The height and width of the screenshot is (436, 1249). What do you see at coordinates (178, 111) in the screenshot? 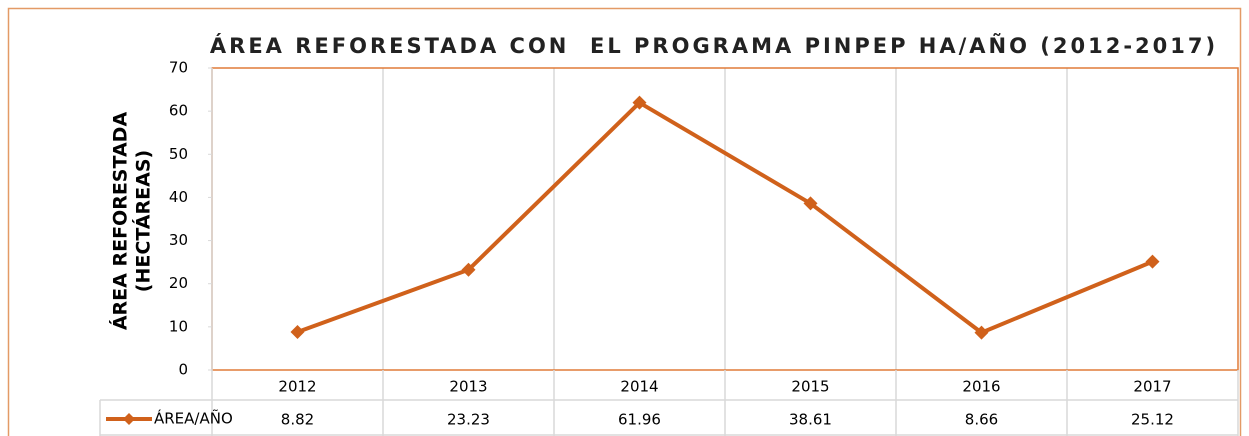
I see `y-tick-label: 60` at bounding box center [178, 111].